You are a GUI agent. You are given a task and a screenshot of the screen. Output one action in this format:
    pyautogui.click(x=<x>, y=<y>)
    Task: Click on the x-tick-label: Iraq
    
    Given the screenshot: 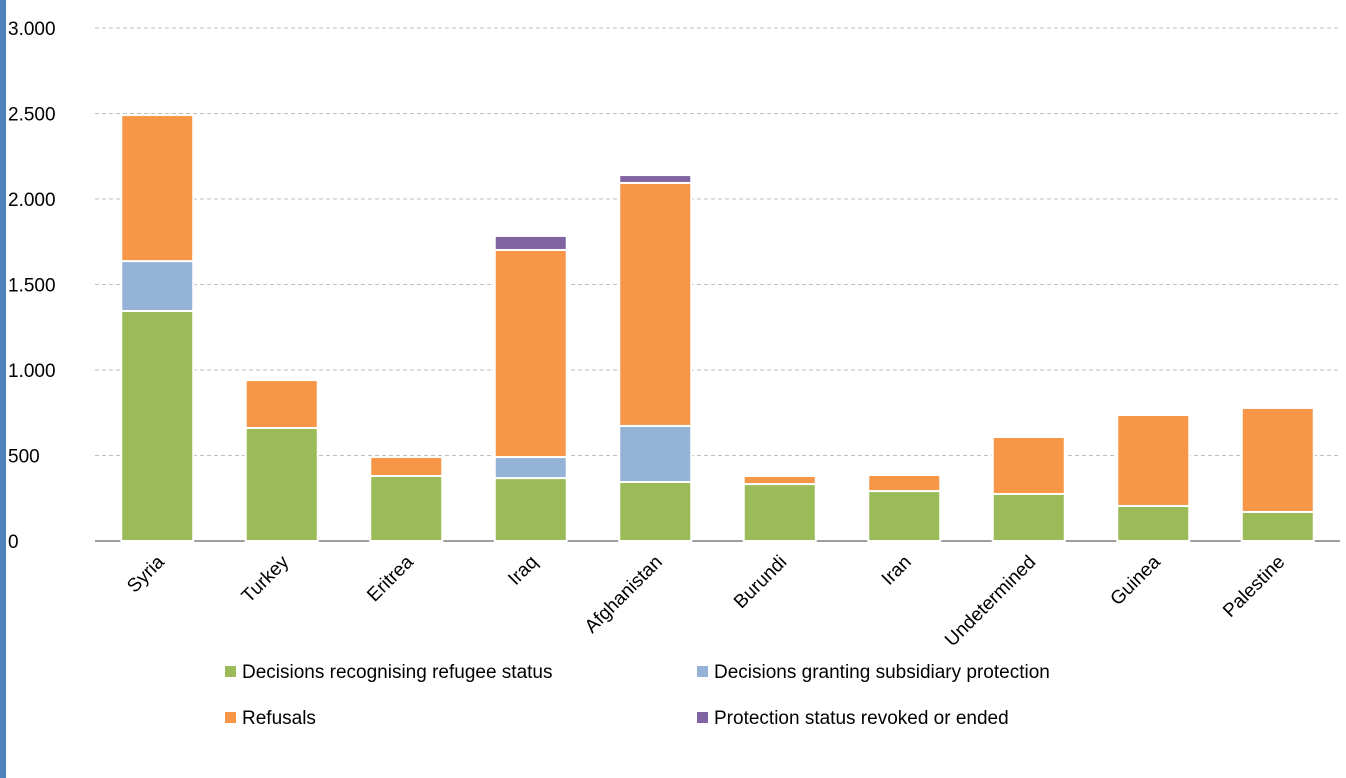 What is the action you would take?
    pyautogui.click(x=523, y=571)
    